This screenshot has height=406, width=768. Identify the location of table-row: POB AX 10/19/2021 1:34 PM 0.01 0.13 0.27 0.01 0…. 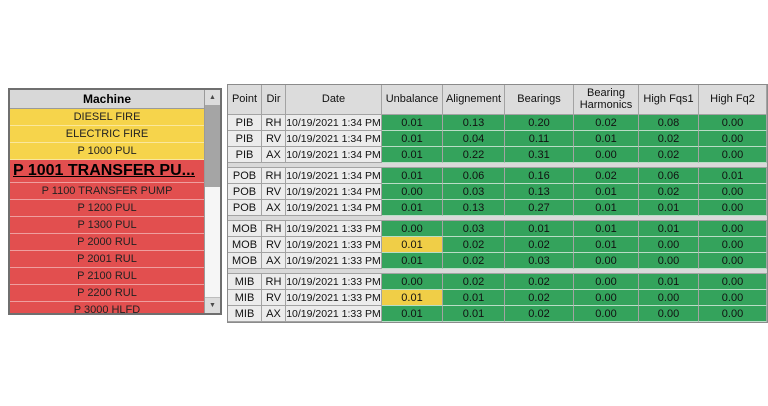
(497, 208).